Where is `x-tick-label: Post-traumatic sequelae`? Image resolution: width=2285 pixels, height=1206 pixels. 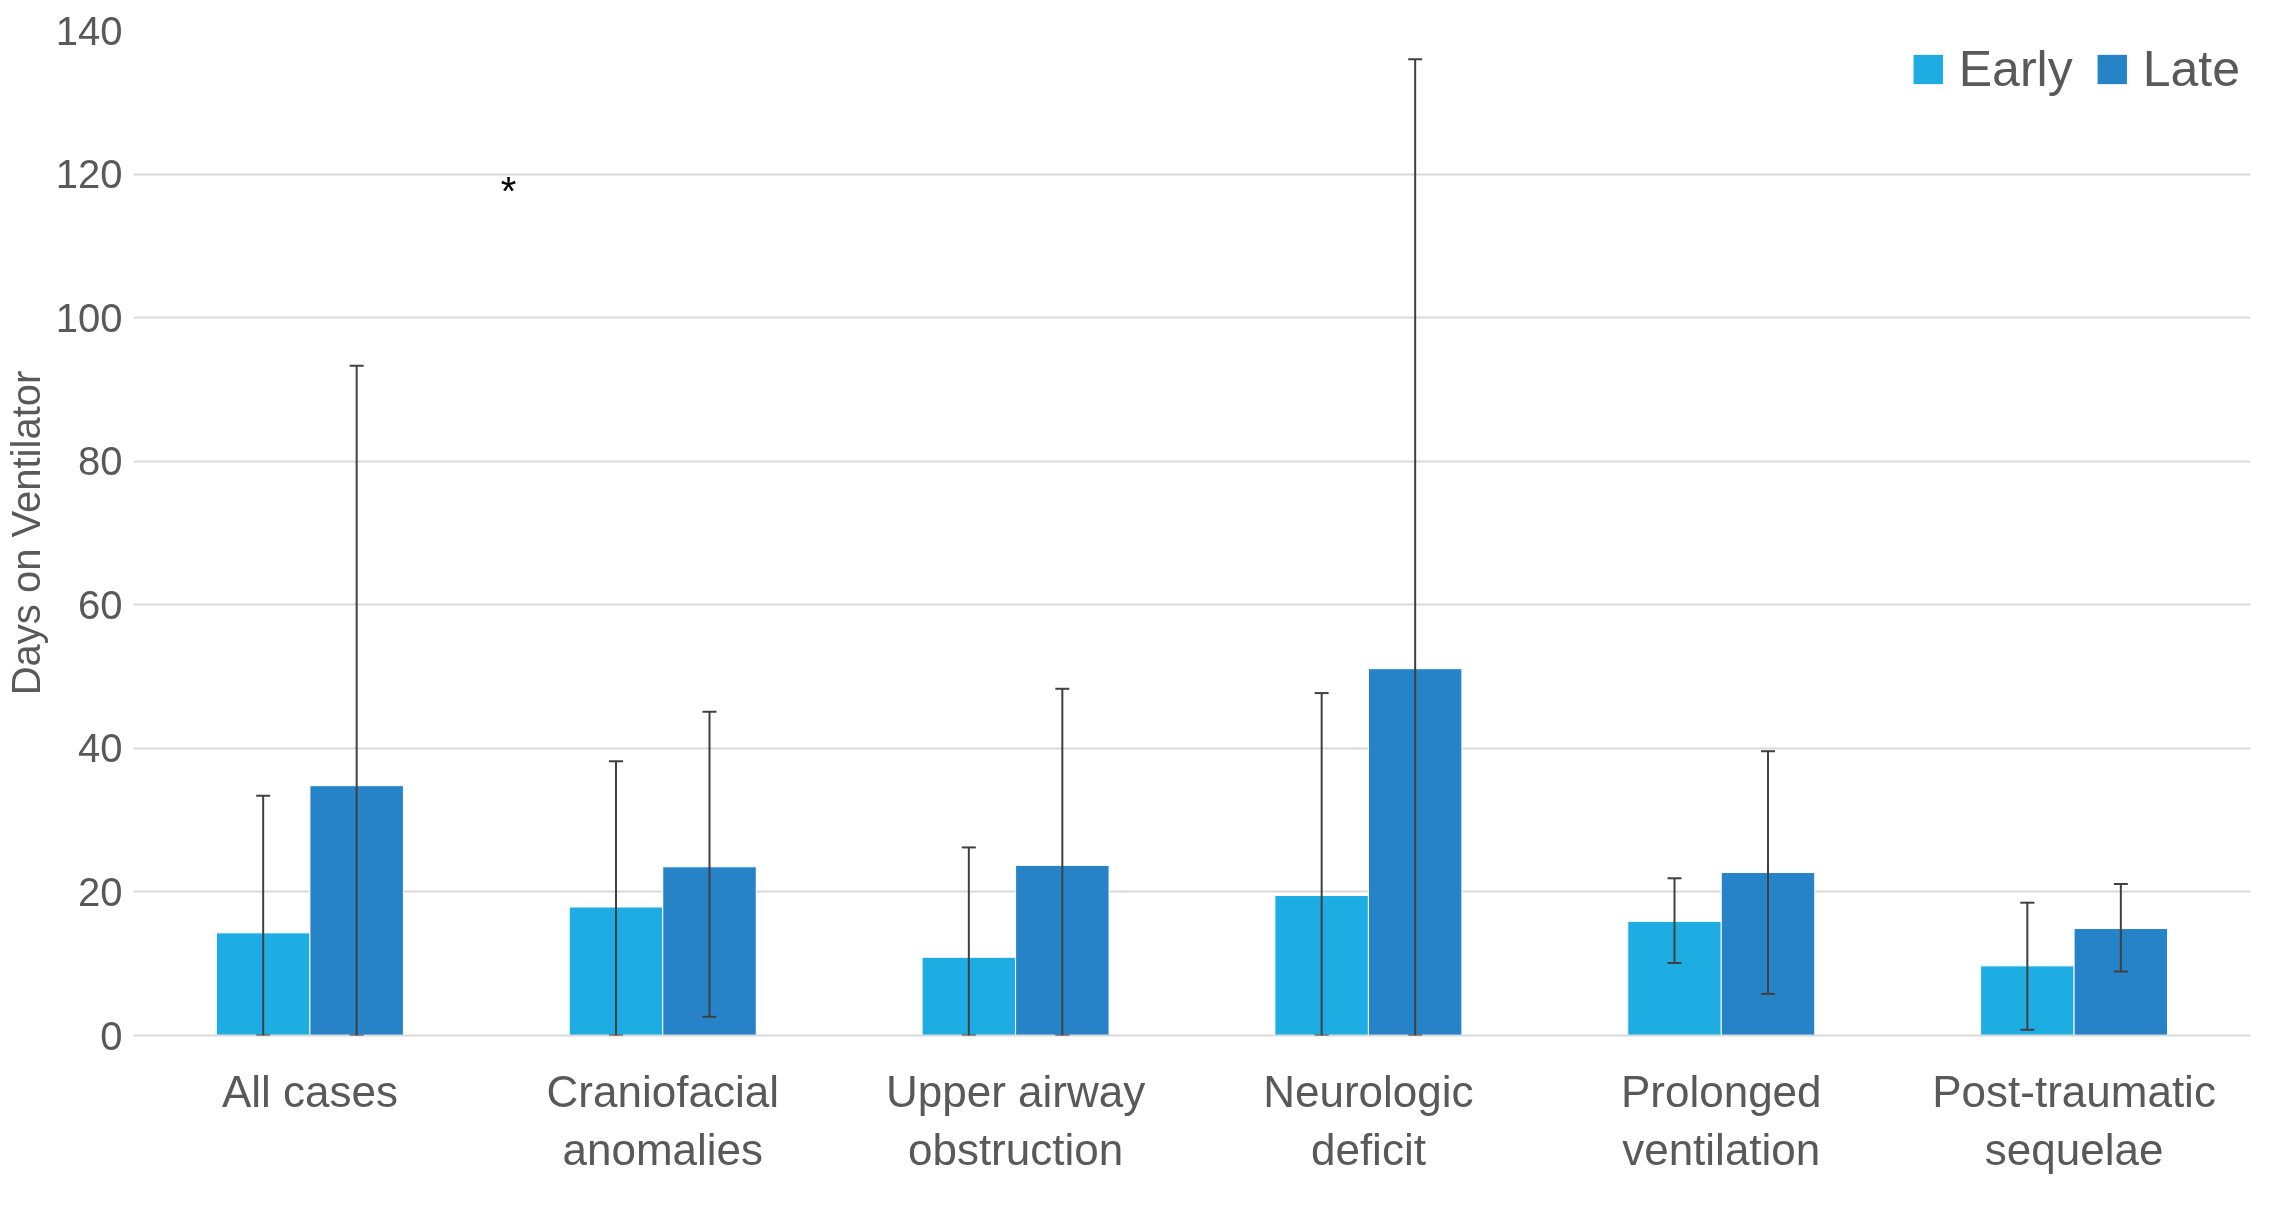 x-tick-label: Post-traumatic sequelae is located at coordinates (2074, 1120).